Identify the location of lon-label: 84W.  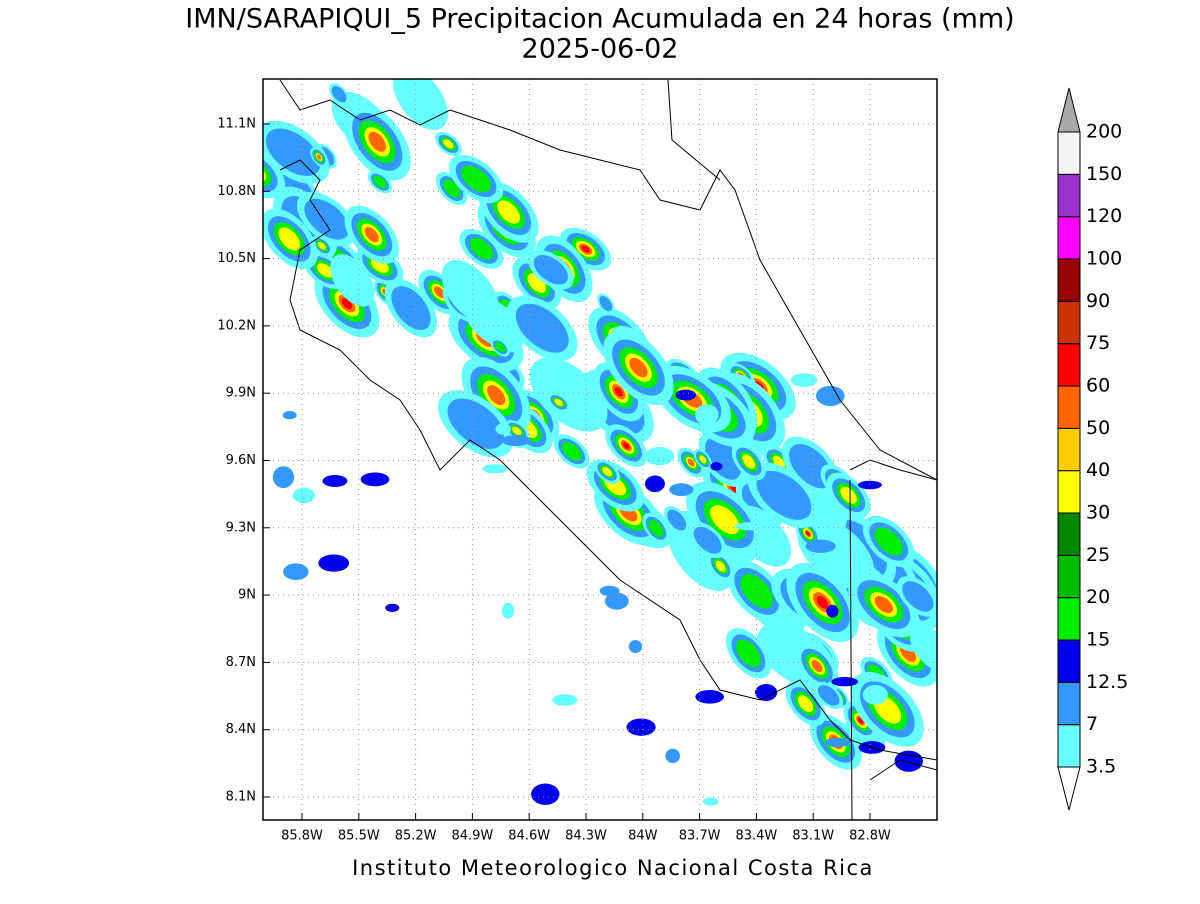
(643, 836).